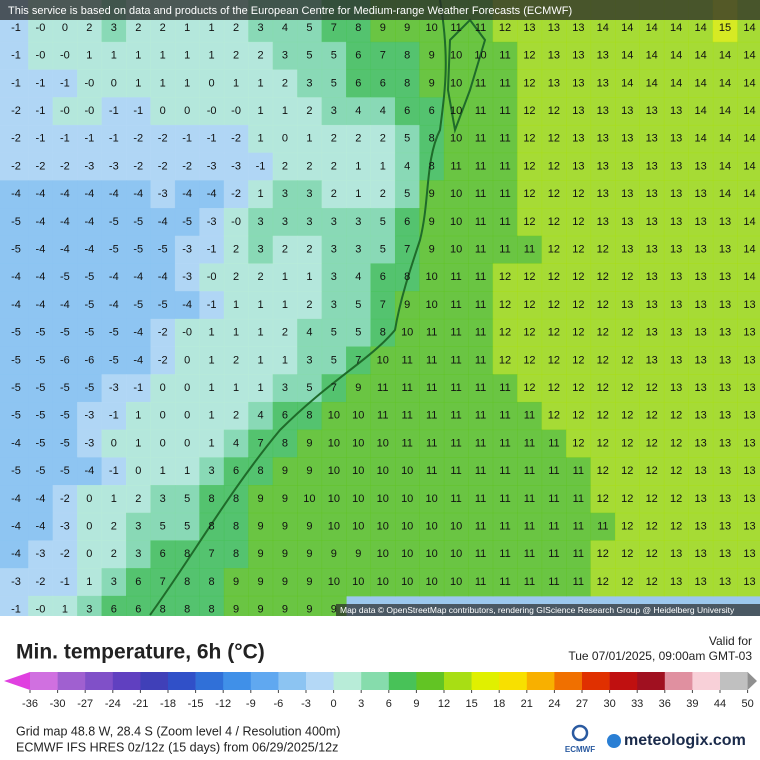  Describe the element at coordinates (383, 166) in the screenshot. I see `temperature-value: 1` at that location.